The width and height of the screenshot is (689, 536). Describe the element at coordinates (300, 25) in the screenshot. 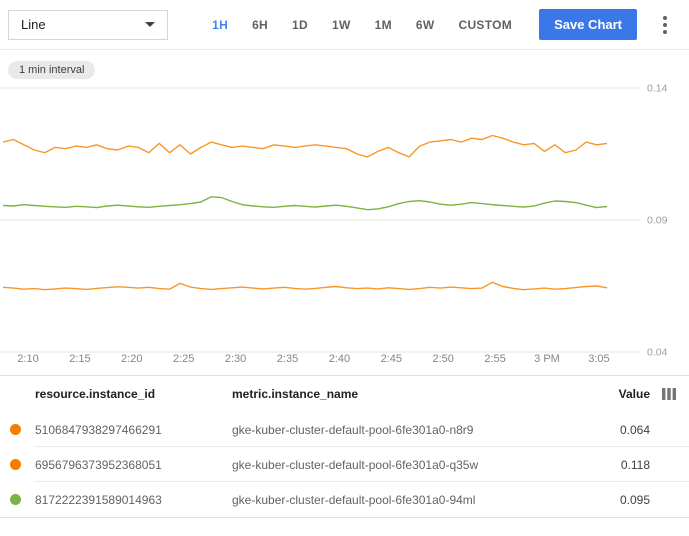

I see `range-button-1d: 1D` at that location.